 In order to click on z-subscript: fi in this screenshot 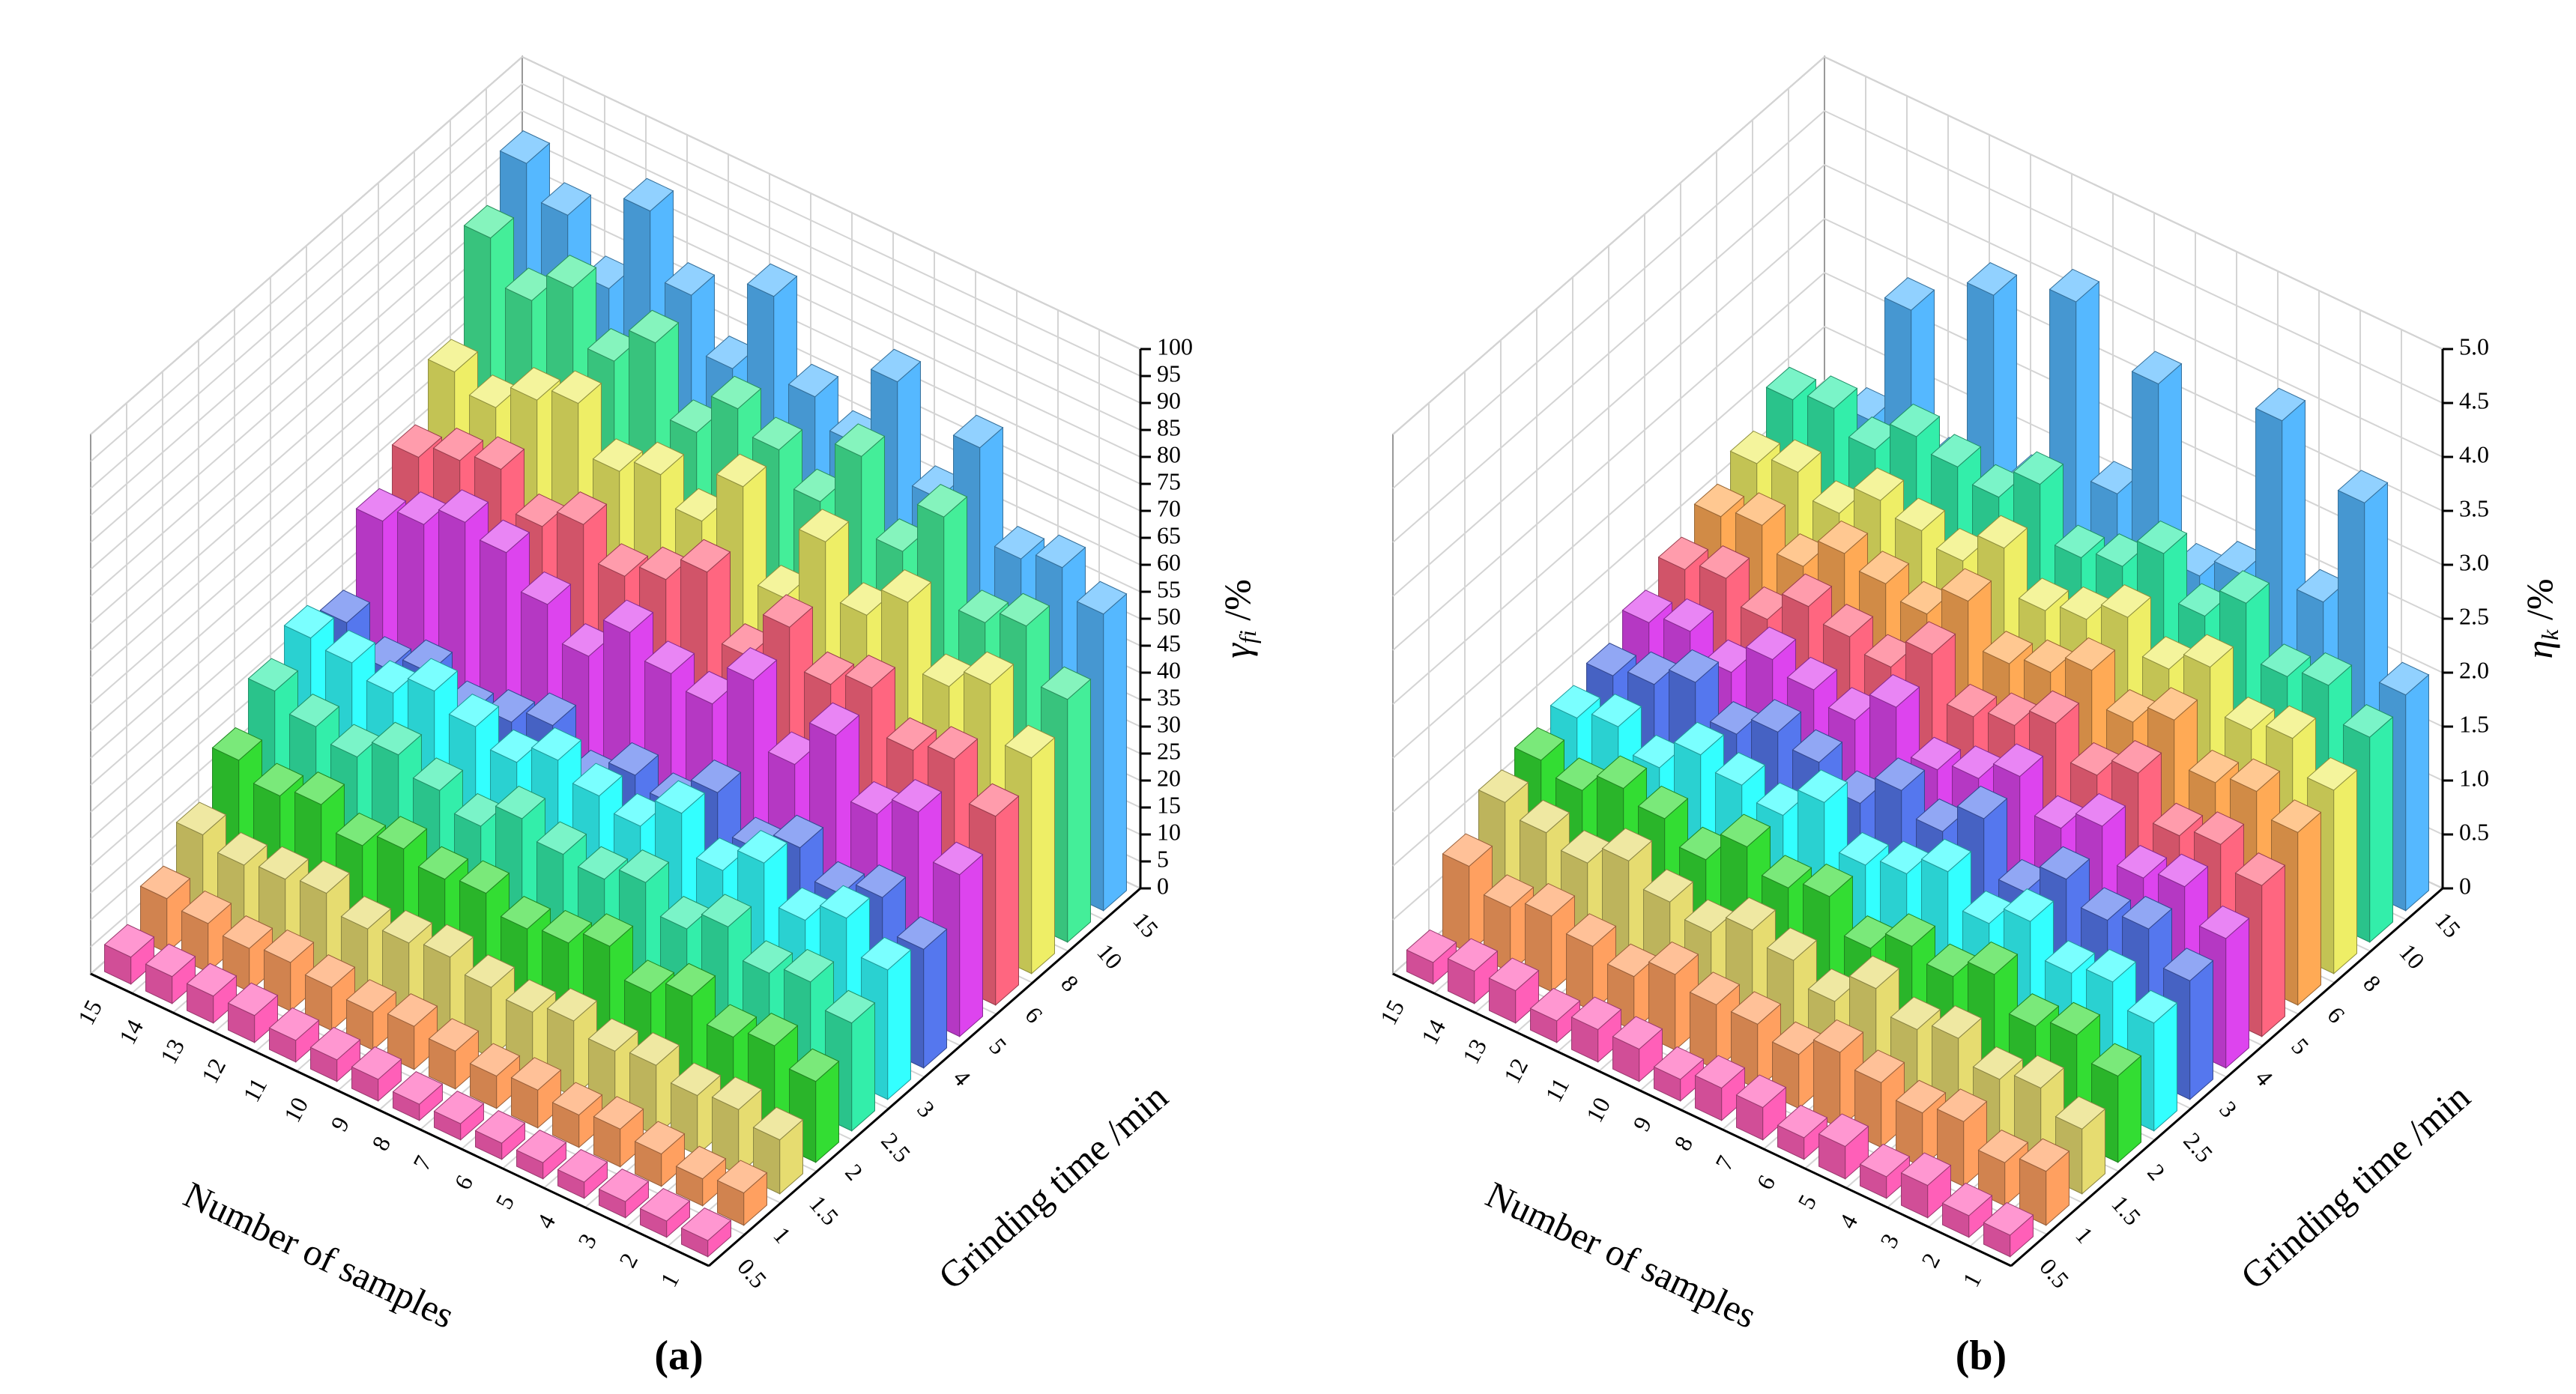, I will do `click(1247, 636)`.